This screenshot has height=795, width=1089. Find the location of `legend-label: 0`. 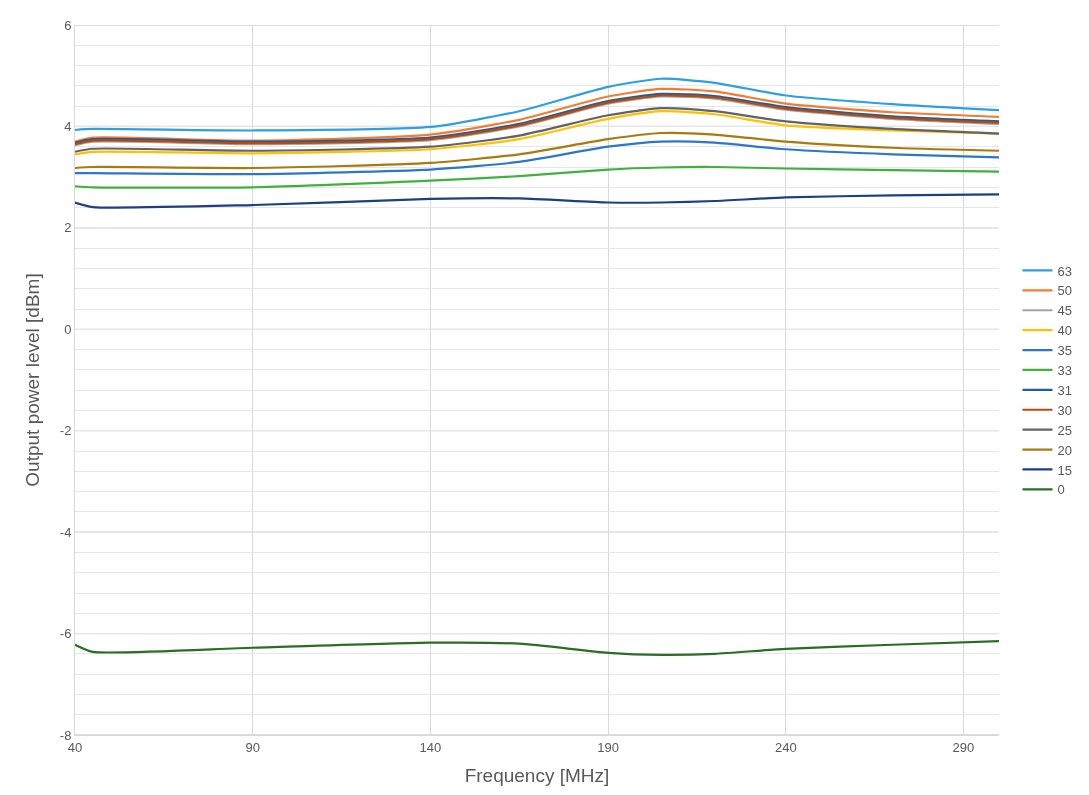

legend-label: 0 is located at coordinates (1061, 490).